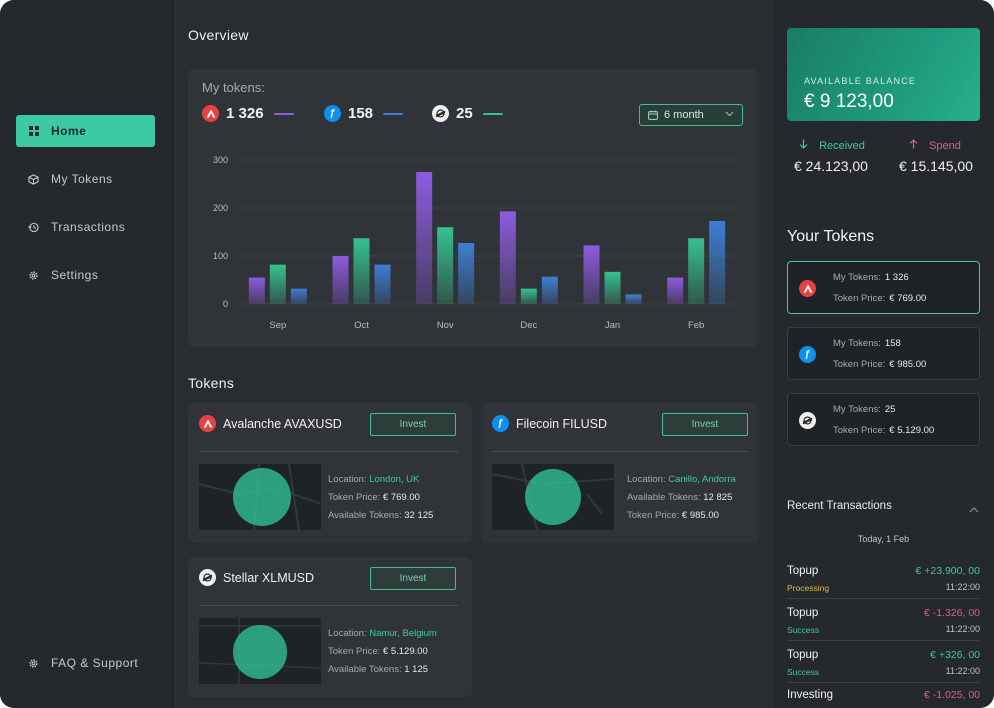 The height and width of the screenshot is (708, 994). What do you see at coordinates (401, 497) in the screenshot?
I see `price-value: € 769.00` at bounding box center [401, 497].